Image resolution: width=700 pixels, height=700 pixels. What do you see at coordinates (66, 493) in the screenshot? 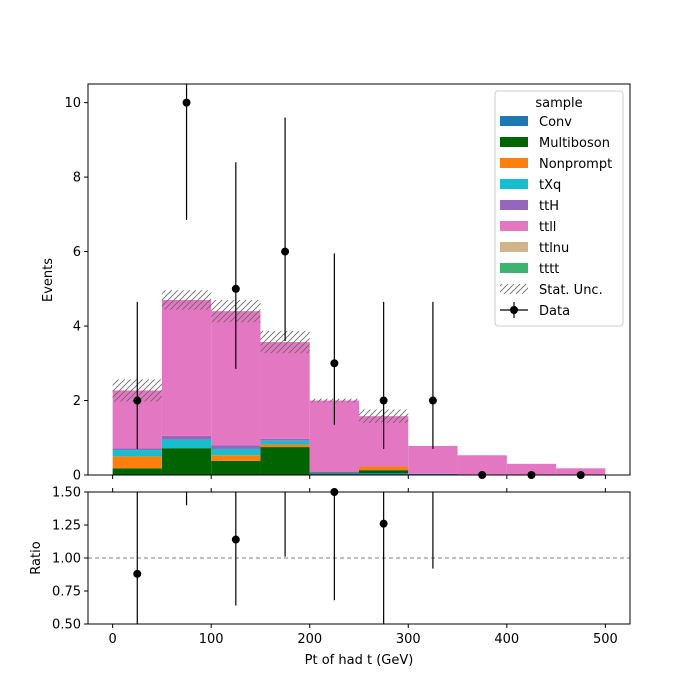
I see `ratio-y-tick-label: 1.50` at bounding box center [66, 493].